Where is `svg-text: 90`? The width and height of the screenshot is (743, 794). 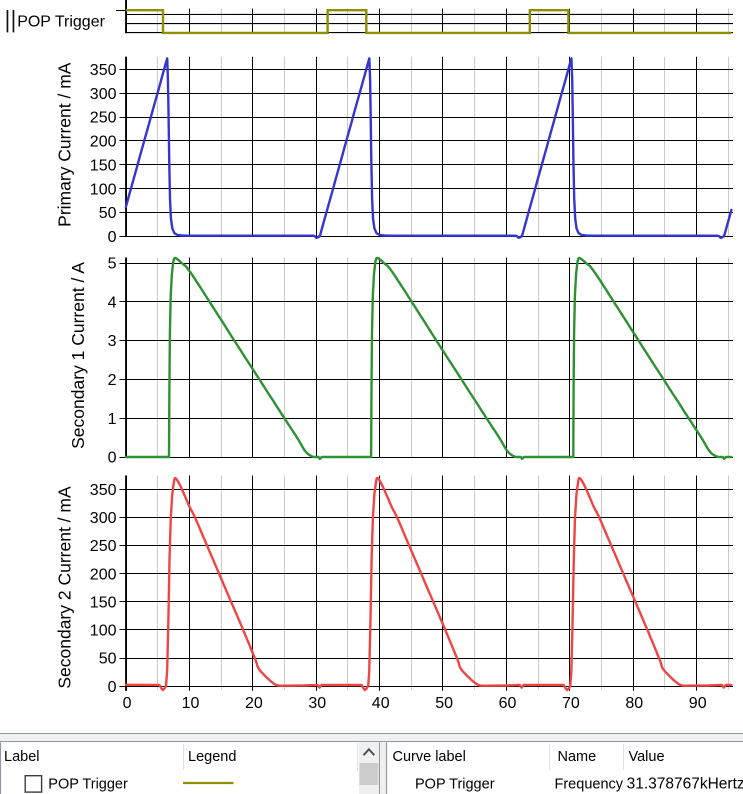 svg-text: 90 is located at coordinates (698, 703).